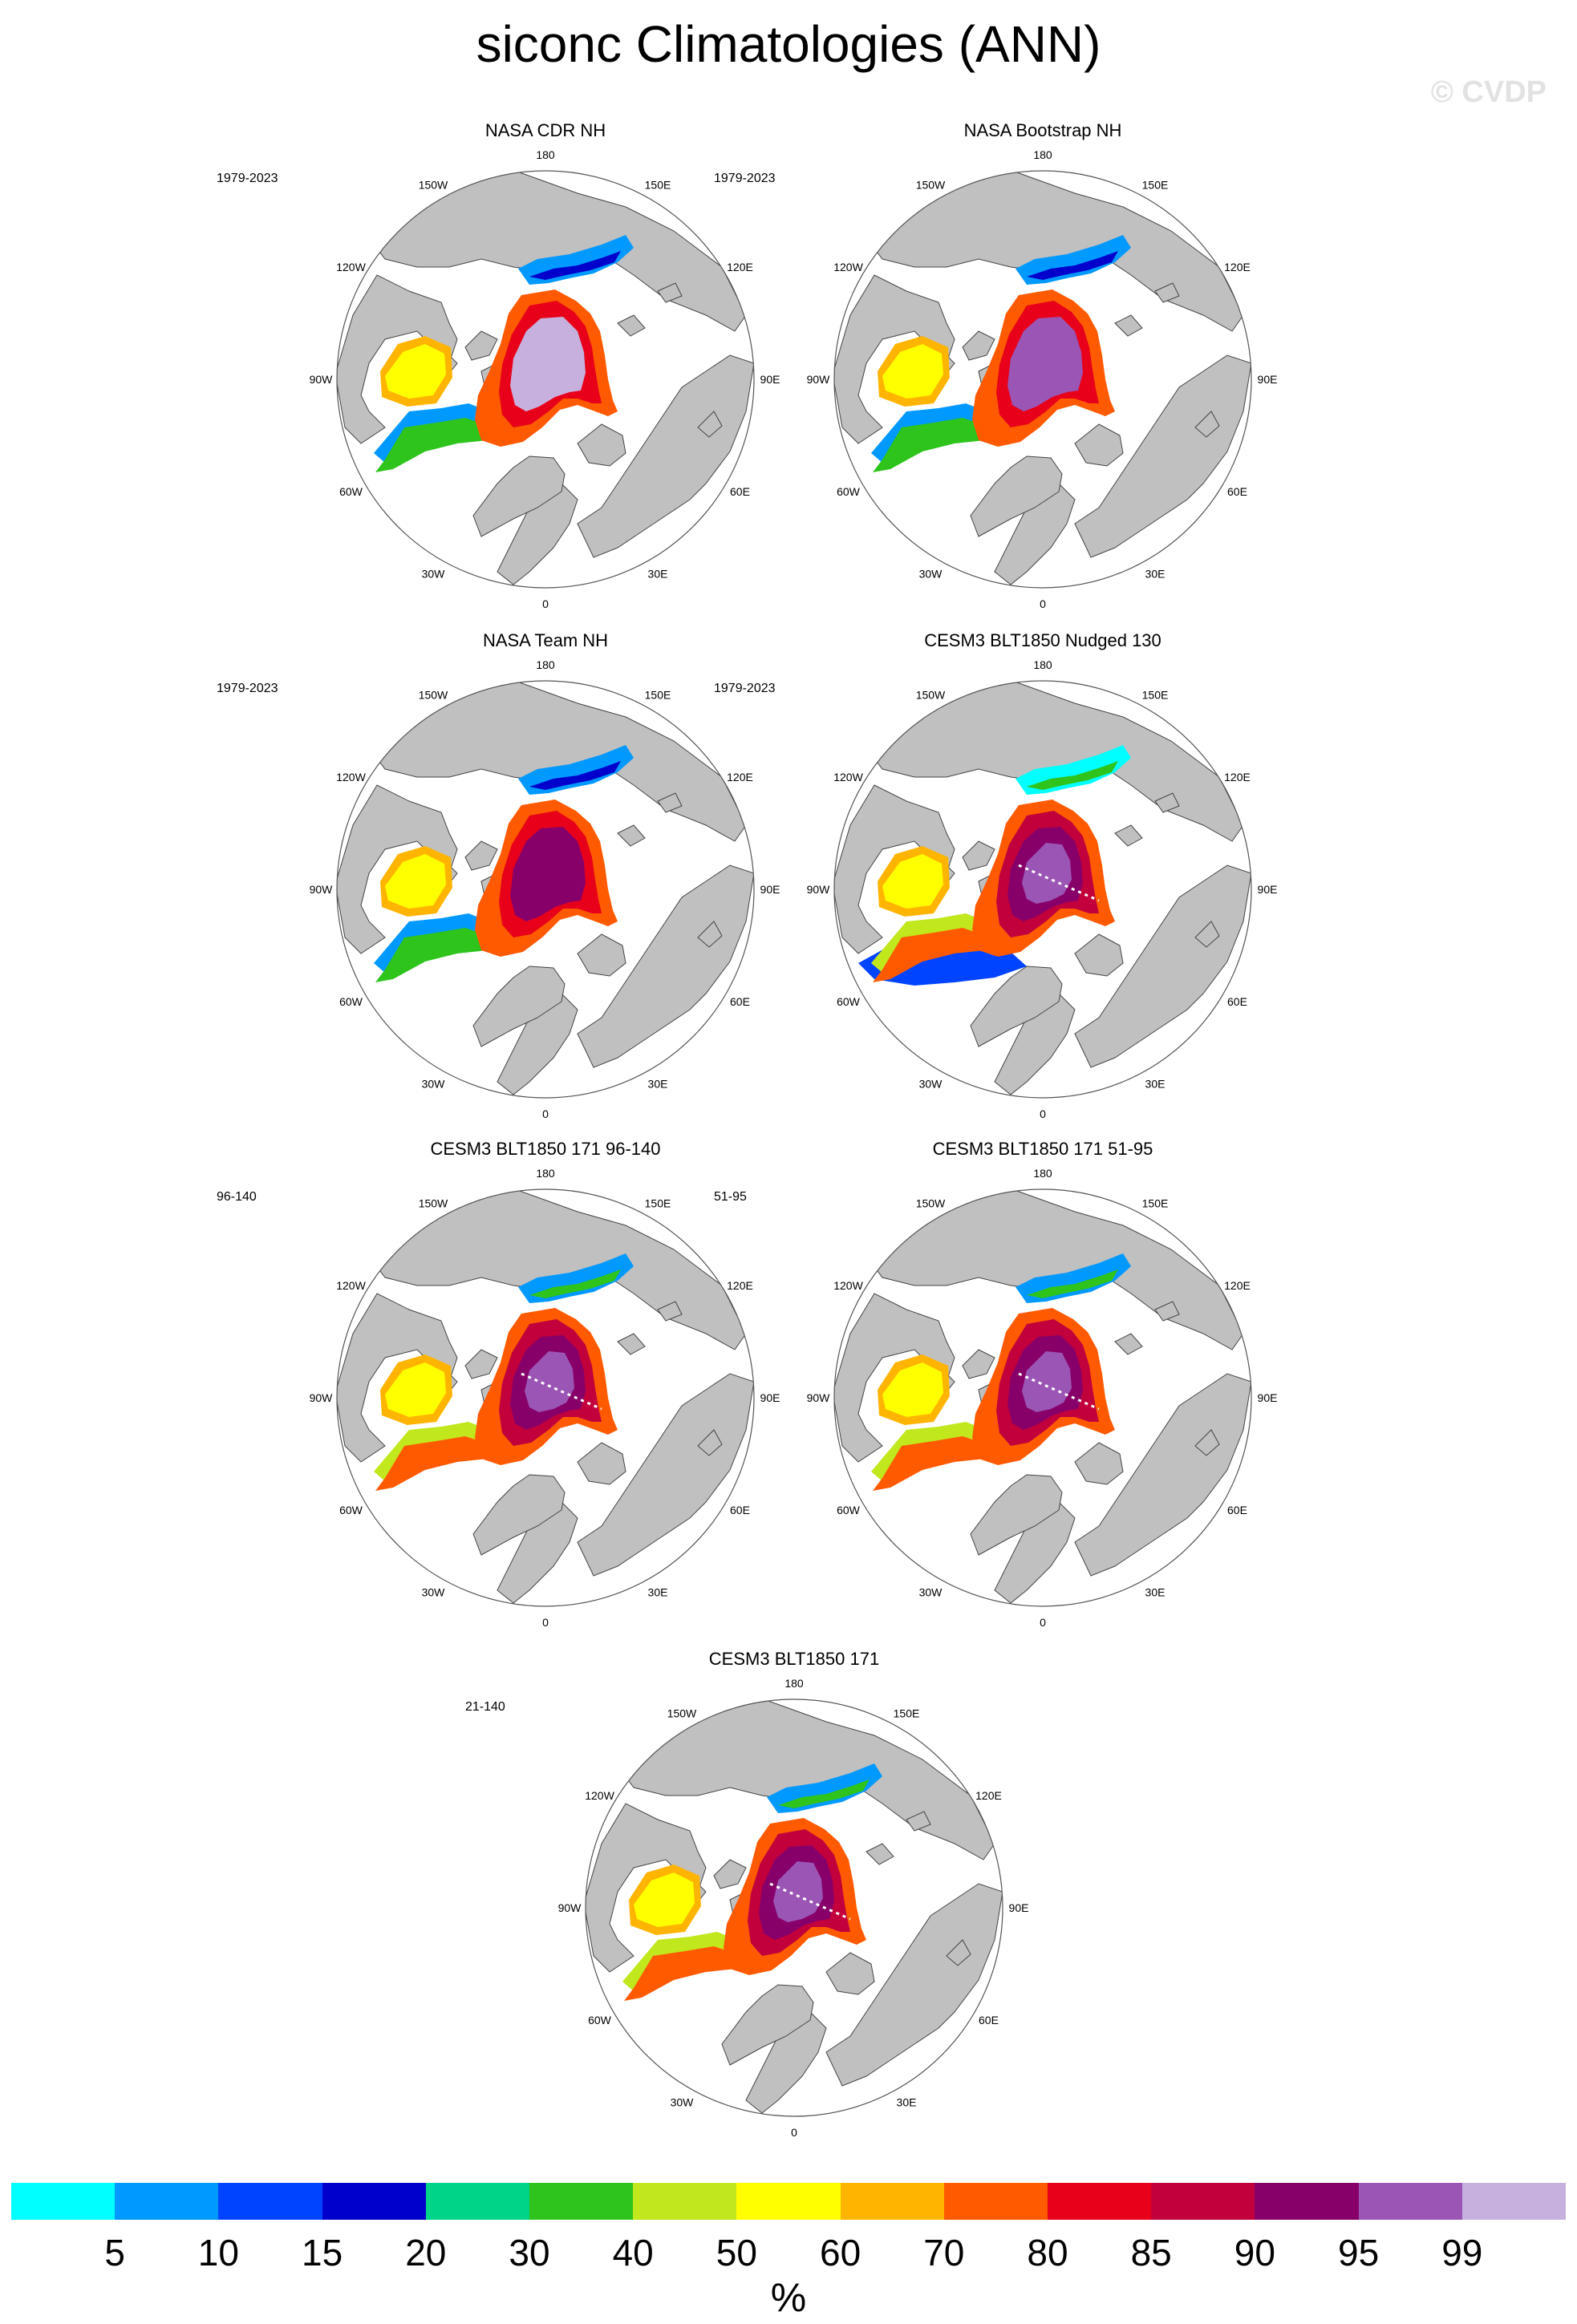 Image resolution: width=1577 pixels, height=2324 pixels. What do you see at coordinates (114, 2252) in the screenshot?
I see `colorbar-tick-label: 5` at bounding box center [114, 2252].